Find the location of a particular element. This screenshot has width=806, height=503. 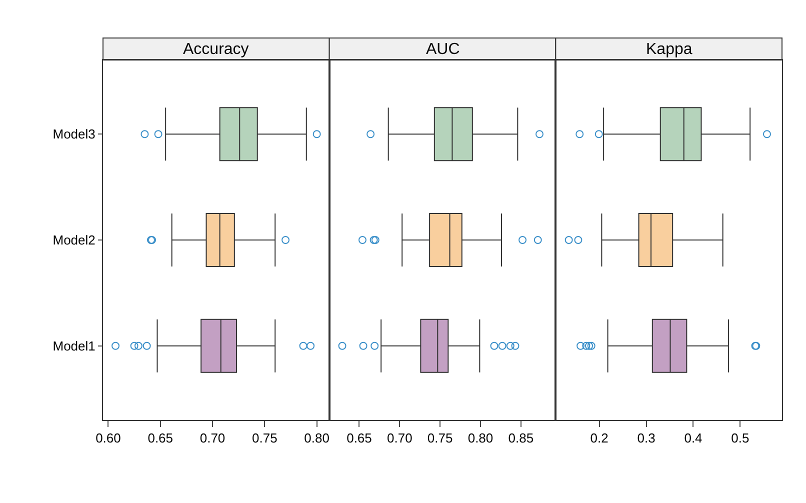

y-tick-label: Model2 is located at coordinates (74, 240).